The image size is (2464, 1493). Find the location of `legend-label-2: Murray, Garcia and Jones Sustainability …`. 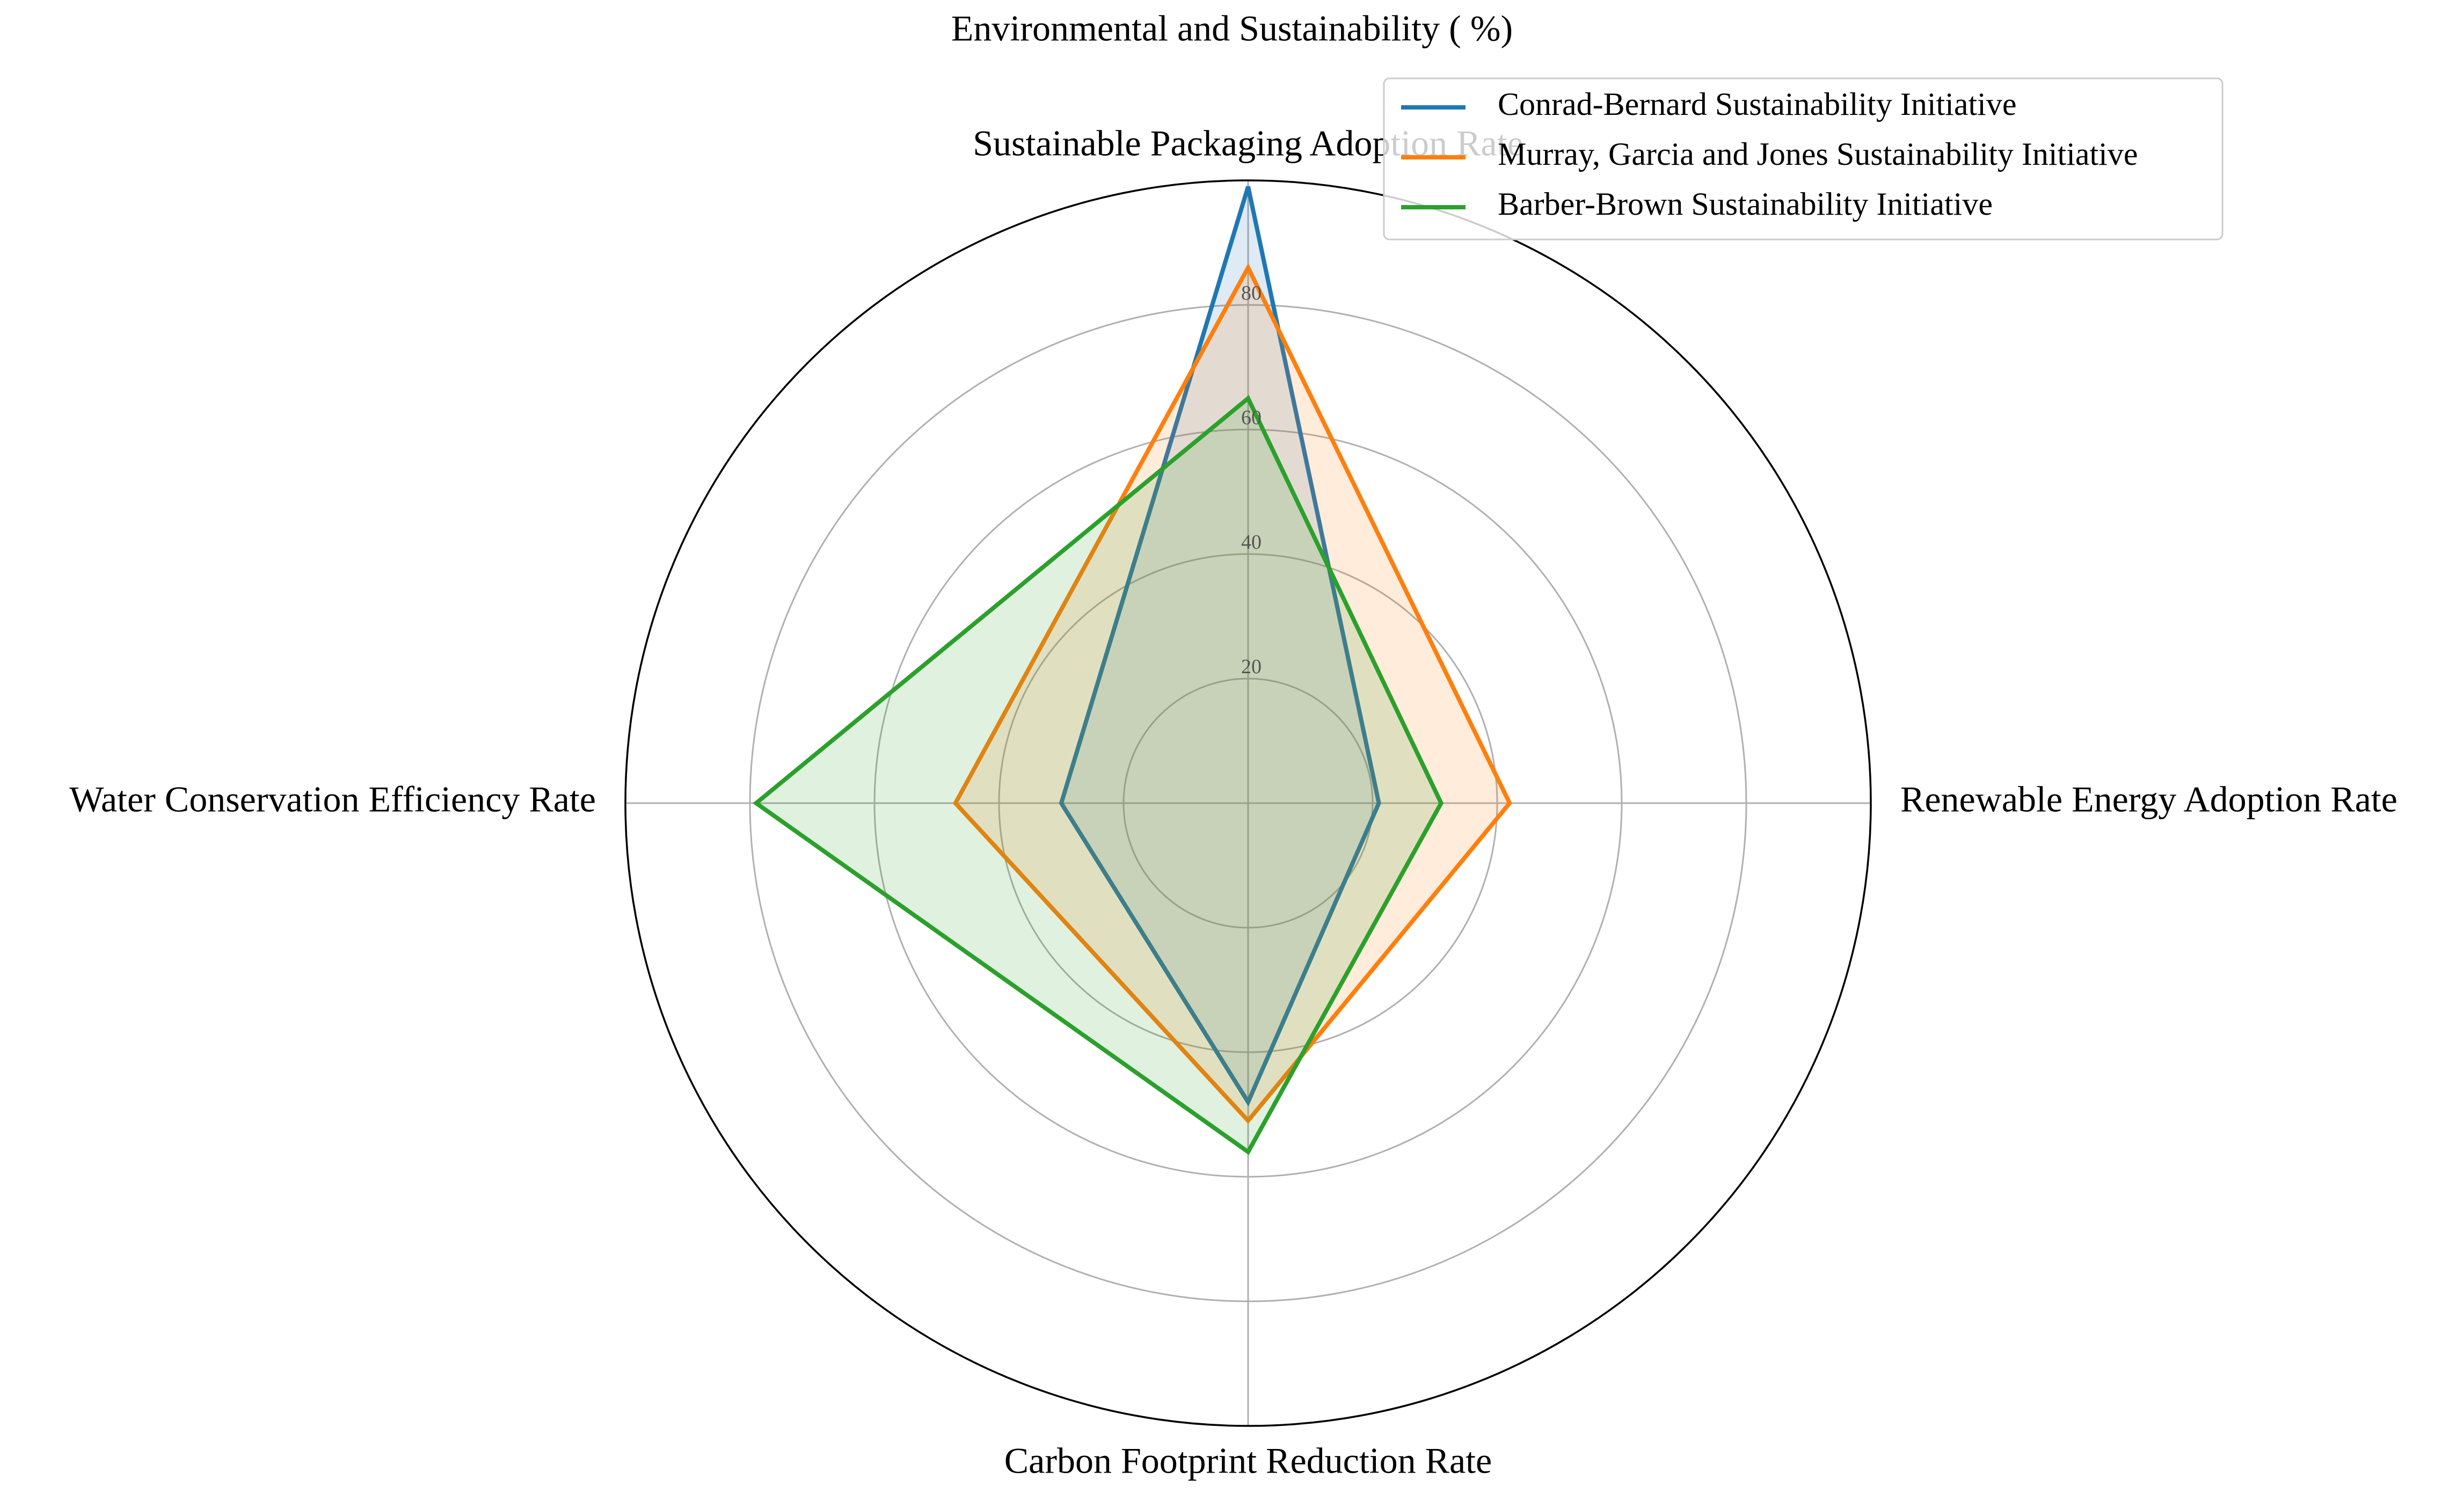

legend-label-2: Murray, Garcia and Jones Sustainability … is located at coordinates (1818, 154).